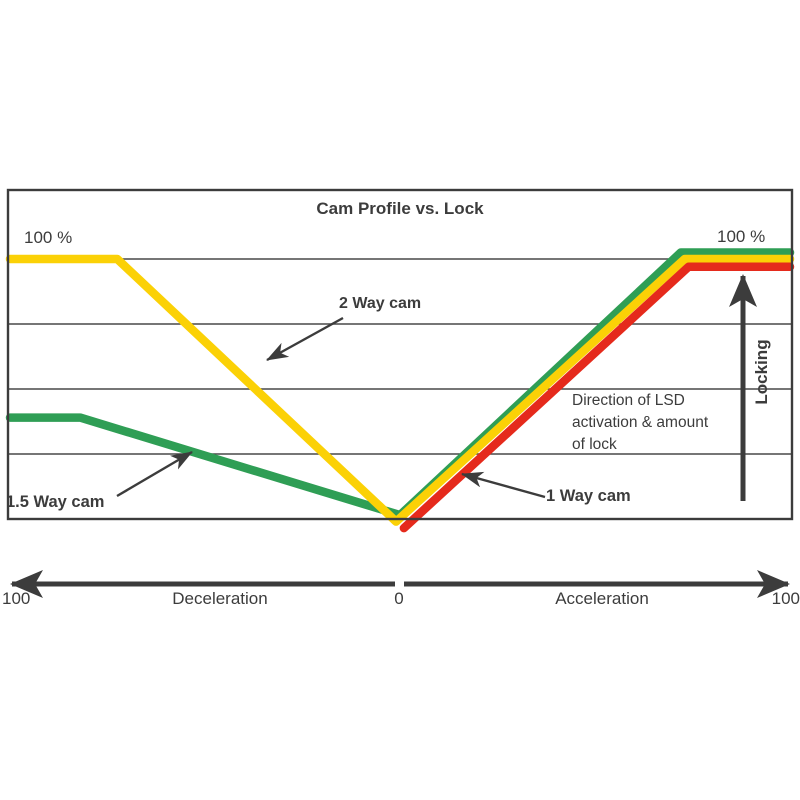 The width and height of the screenshot is (800, 800). I want to click on direction-note-line2: activation & amount, so click(640, 422).